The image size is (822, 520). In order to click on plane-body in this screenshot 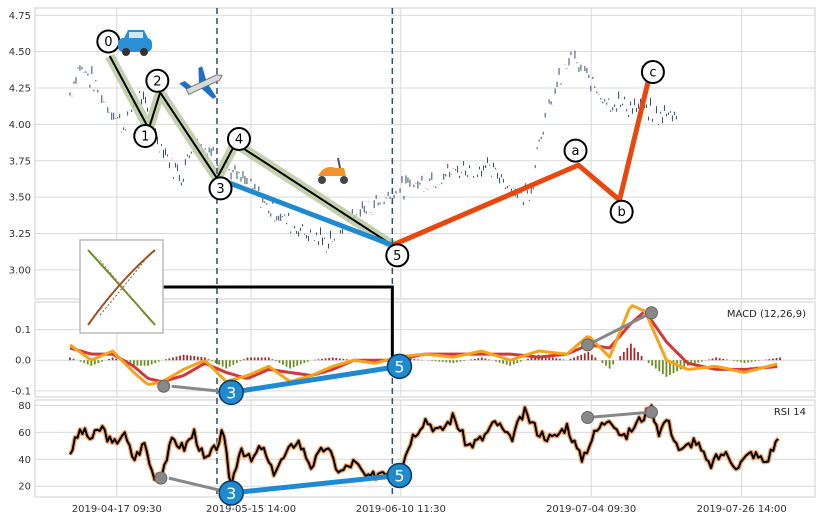, I will do `click(204, 85)`.